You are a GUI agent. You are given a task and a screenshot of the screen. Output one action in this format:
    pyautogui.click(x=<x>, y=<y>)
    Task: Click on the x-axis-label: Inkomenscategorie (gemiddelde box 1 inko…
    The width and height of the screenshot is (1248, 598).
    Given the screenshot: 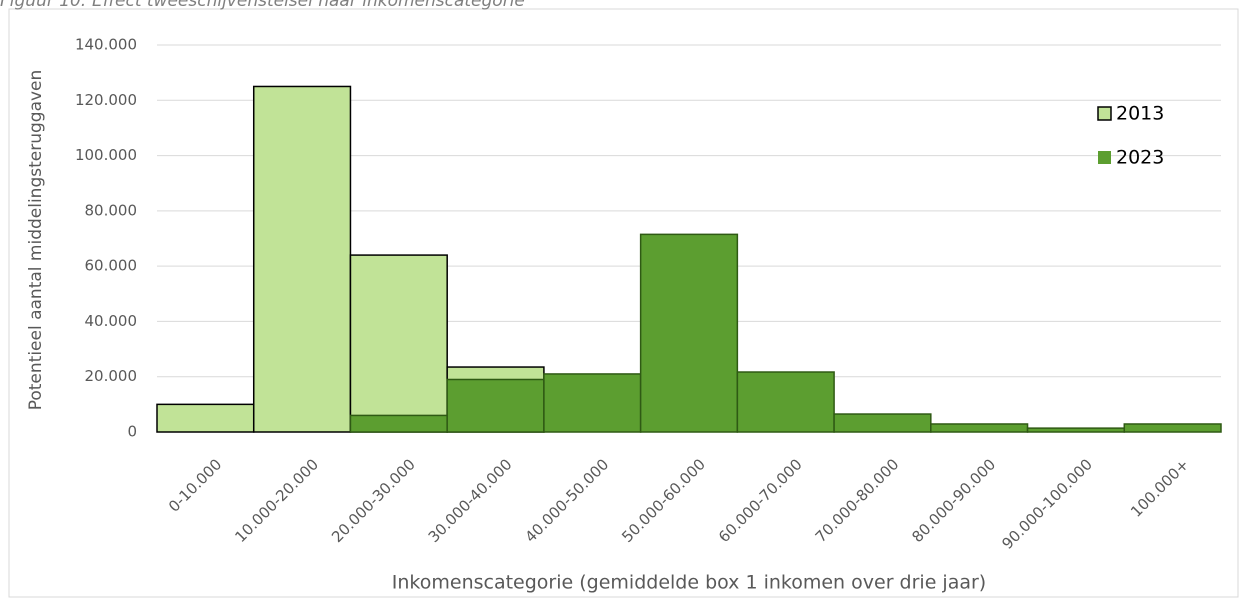 What is the action you would take?
    pyautogui.click(x=689, y=583)
    